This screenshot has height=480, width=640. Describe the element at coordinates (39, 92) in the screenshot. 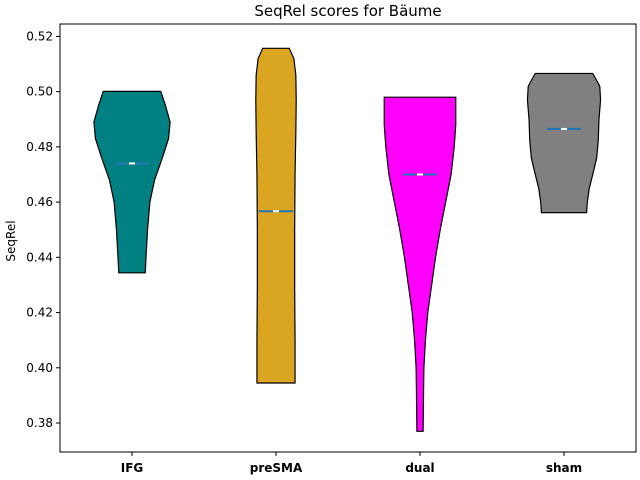

I see `y-tick-label: 0.50` at that location.